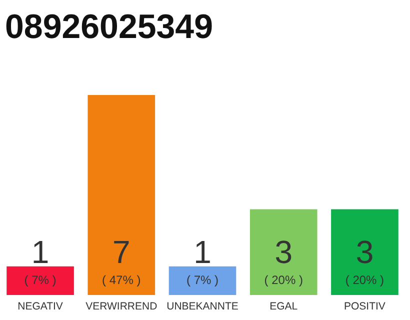  Describe the element at coordinates (202, 306) in the screenshot. I see `x-tick-label: UNBEKANNTE` at that location.